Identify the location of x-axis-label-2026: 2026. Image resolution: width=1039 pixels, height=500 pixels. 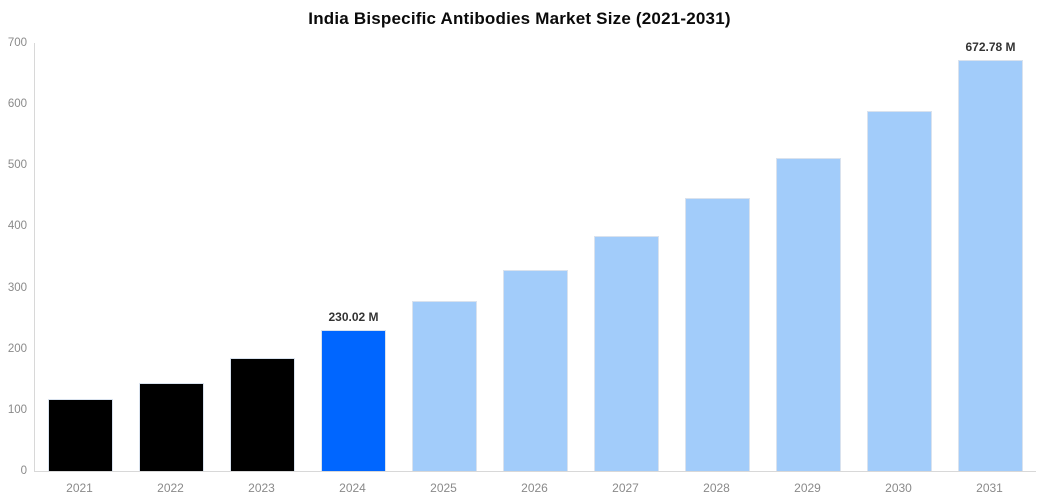
(534, 488).